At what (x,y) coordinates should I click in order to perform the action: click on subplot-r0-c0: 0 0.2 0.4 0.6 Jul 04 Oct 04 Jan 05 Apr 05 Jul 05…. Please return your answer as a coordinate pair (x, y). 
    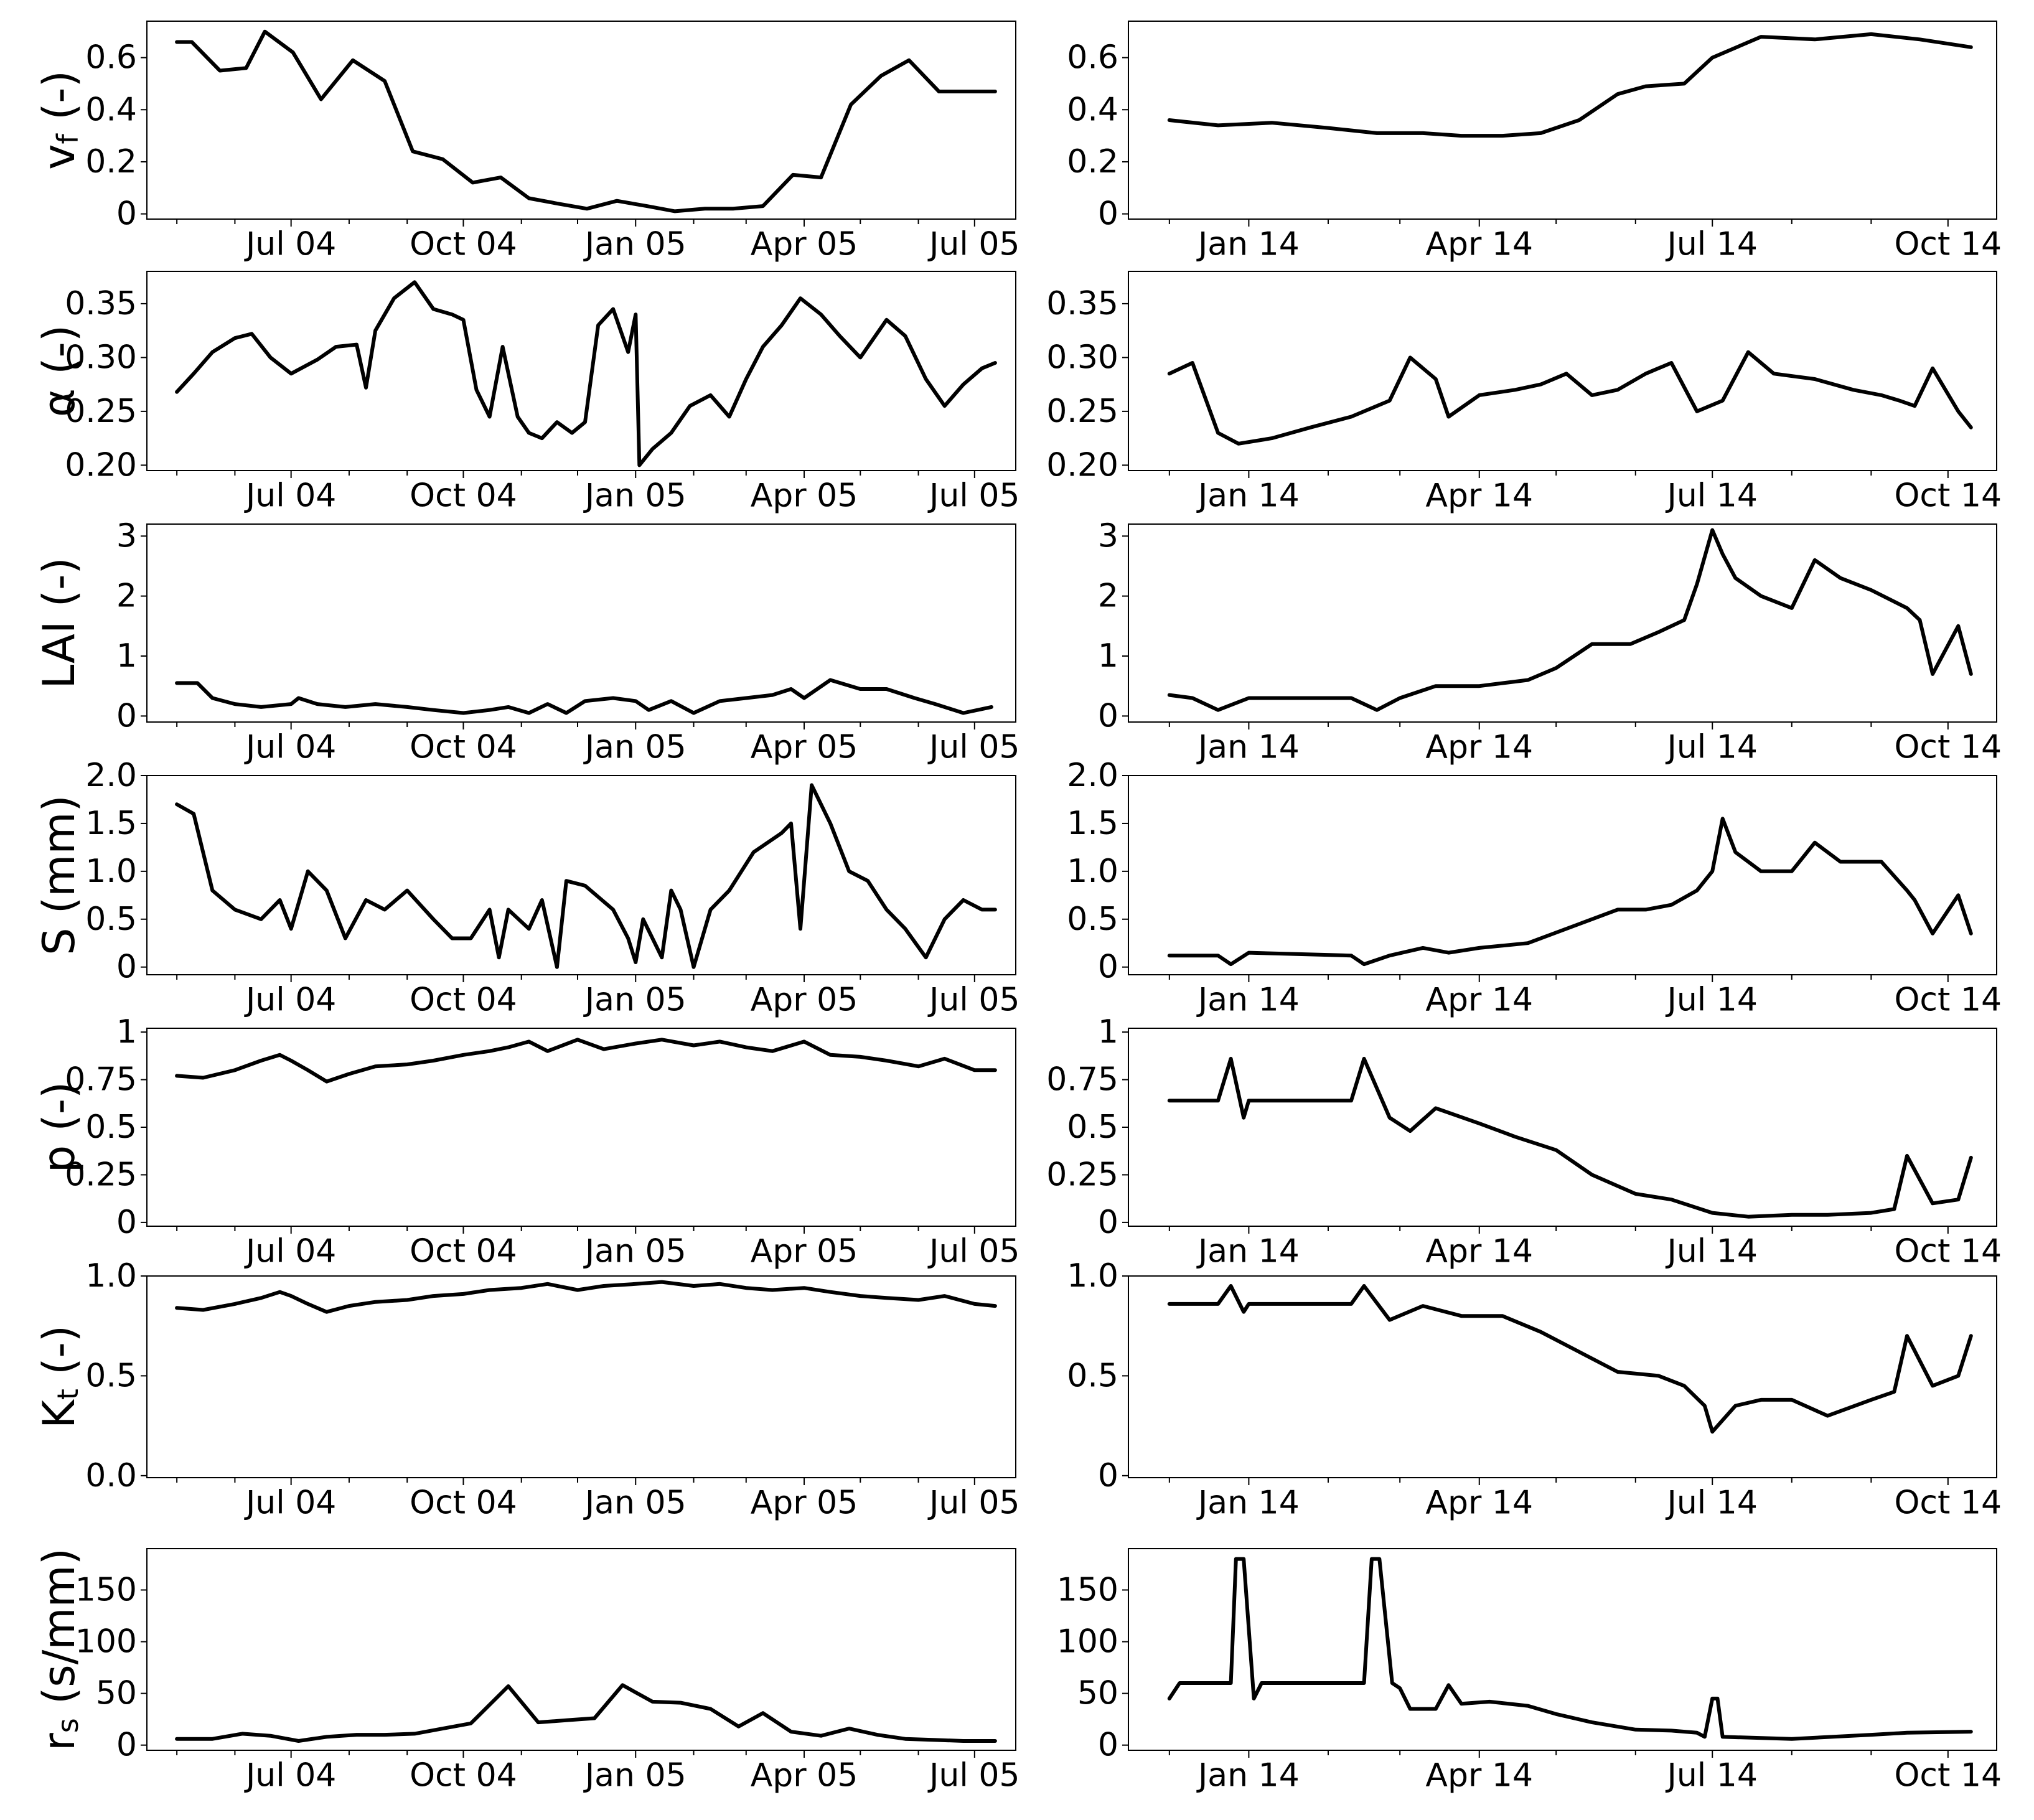
    Looking at the image, I should click on (527, 142).